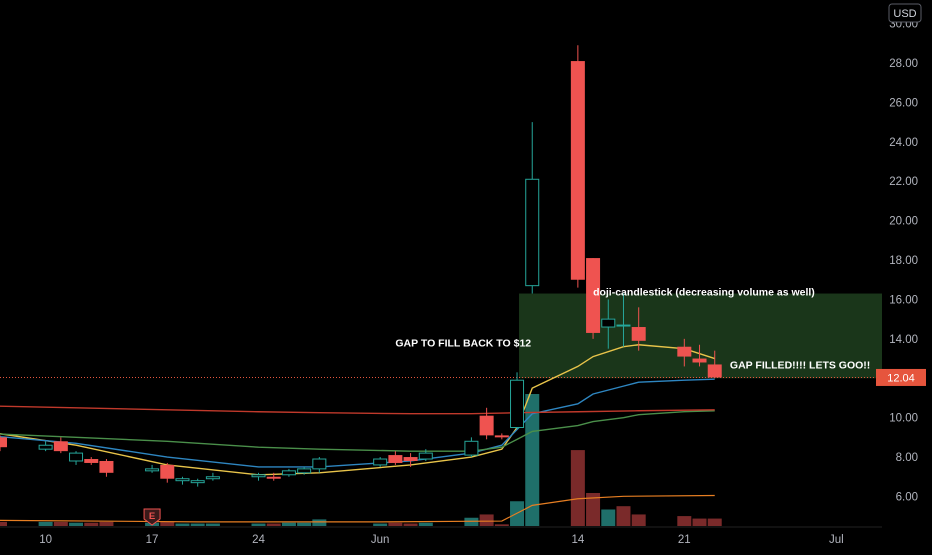 Image resolution: width=932 pixels, height=555 pixels. Describe the element at coordinates (903, 64) in the screenshot. I see `y-tick-label: 28.00` at that location.